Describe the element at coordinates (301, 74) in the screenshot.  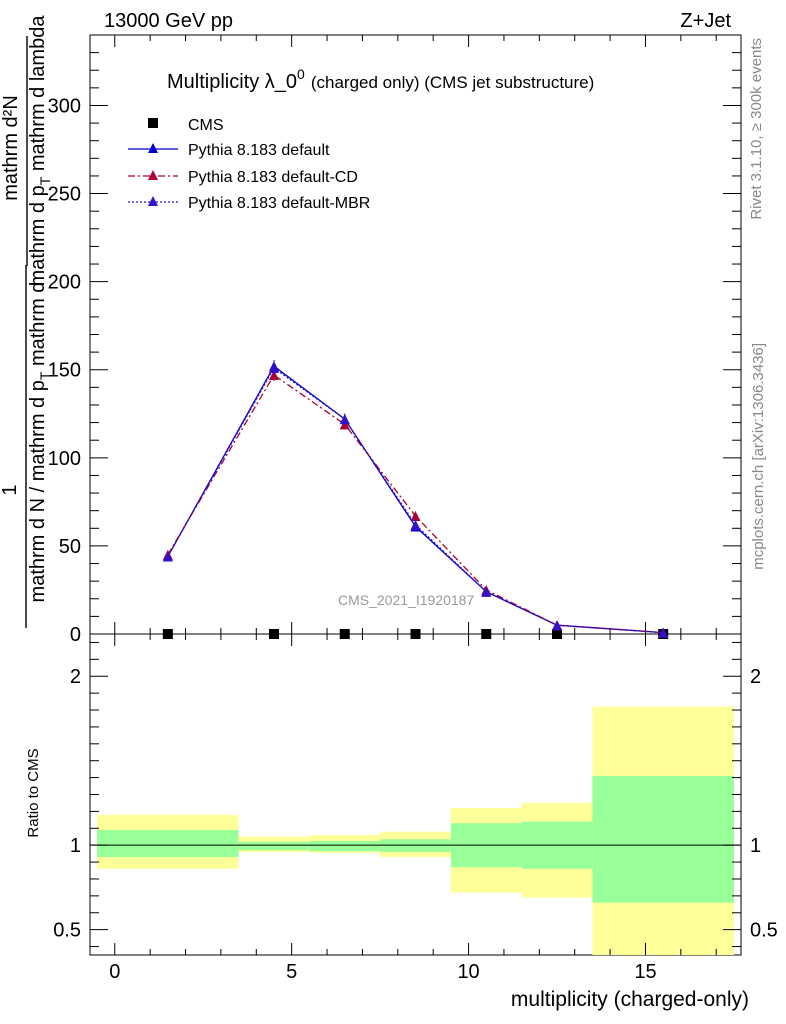
I see `chart-title-superscript: 0` at that location.